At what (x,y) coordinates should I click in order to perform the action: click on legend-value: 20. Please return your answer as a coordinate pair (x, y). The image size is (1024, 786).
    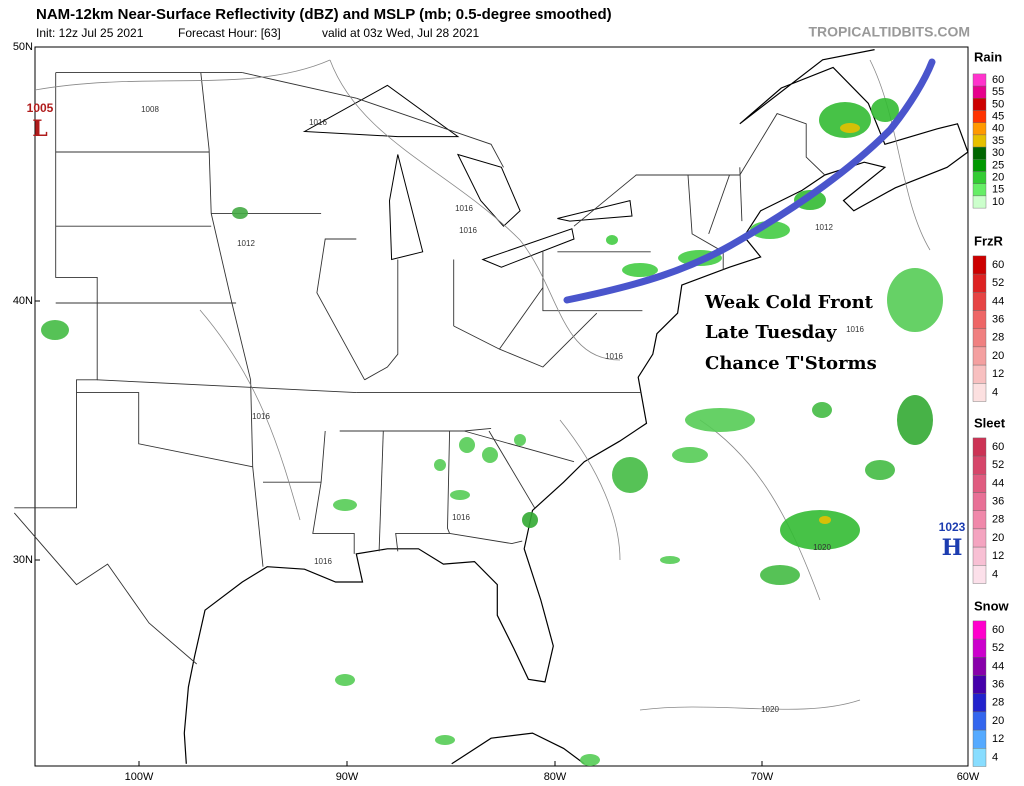
    Looking at the image, I should click on (998, 538).